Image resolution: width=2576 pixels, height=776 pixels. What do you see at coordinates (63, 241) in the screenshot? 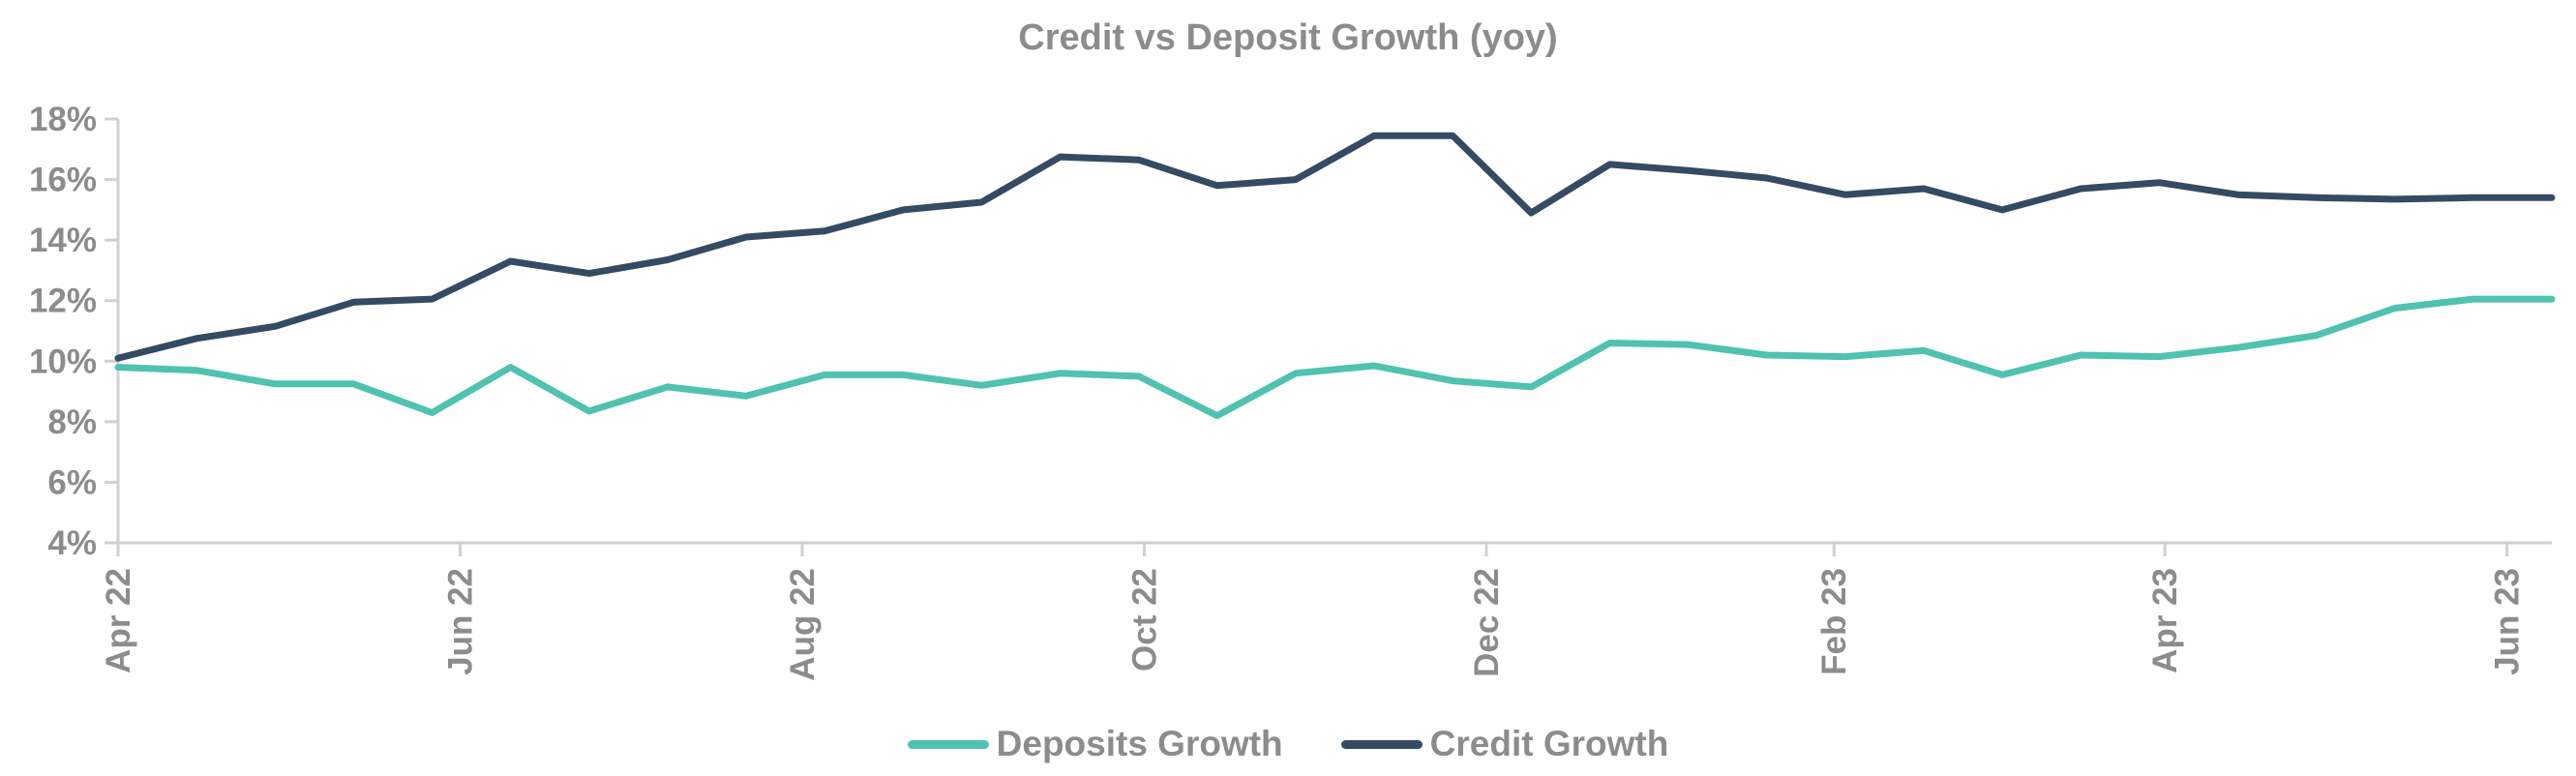
I see `y-tick-label: 14%` at bounding box center [63, 241].